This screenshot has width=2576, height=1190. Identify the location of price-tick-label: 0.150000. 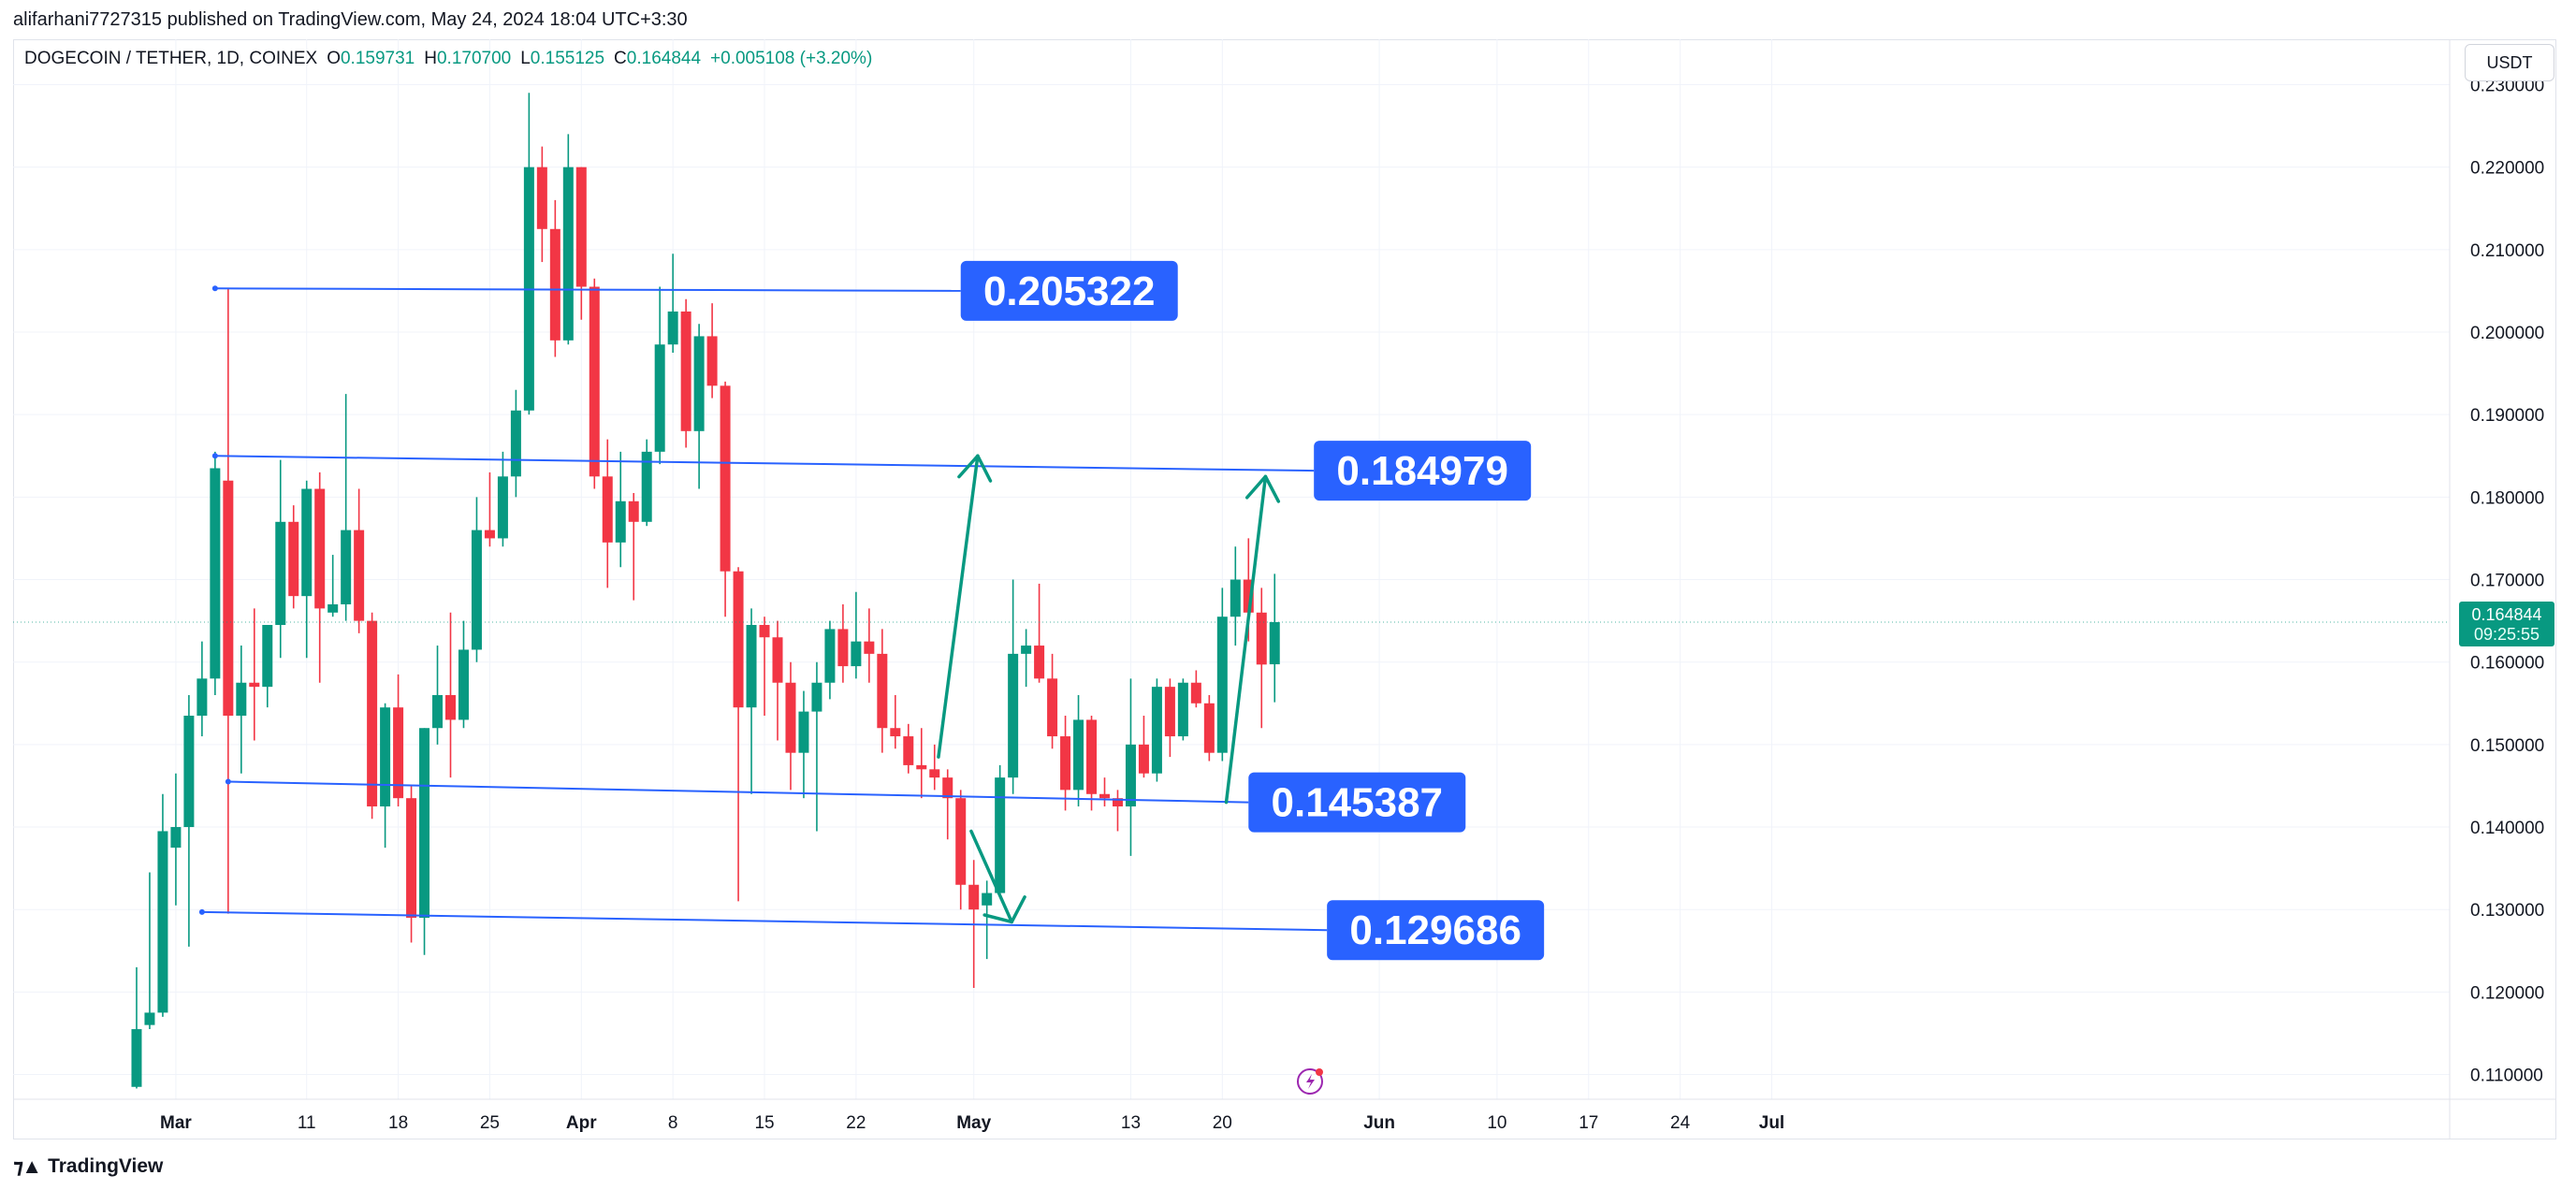
(2507, 746).